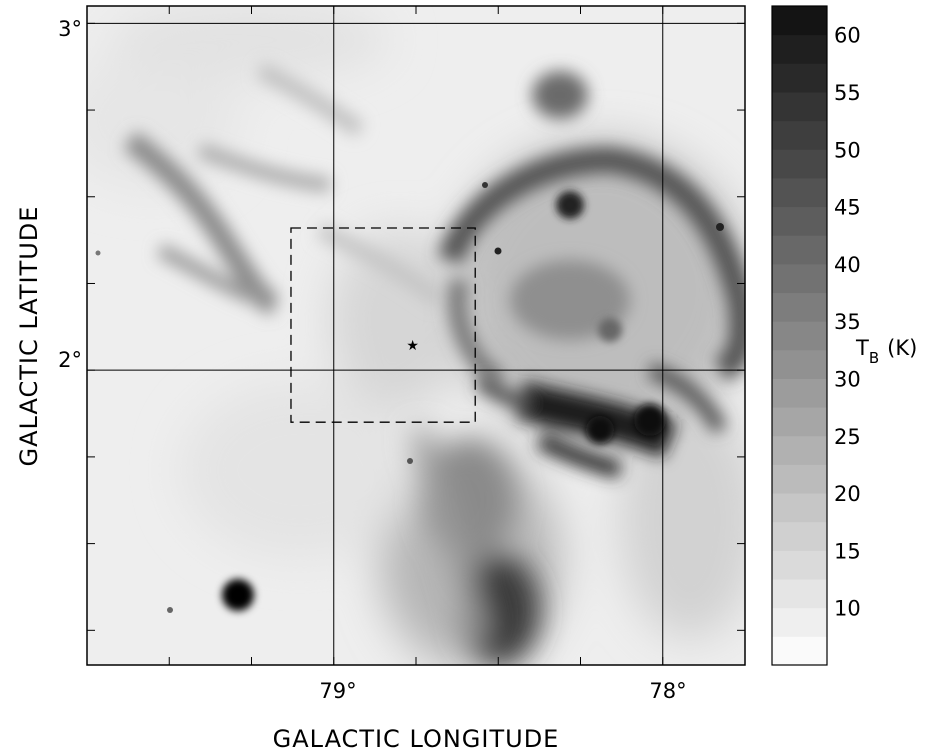 Image resolution: width=925 pixels, height=755 pixels. What do you see at coordinates (383, 325) in the screenshot?
I see `dashed-region-box` at bounding box center [383, 325].